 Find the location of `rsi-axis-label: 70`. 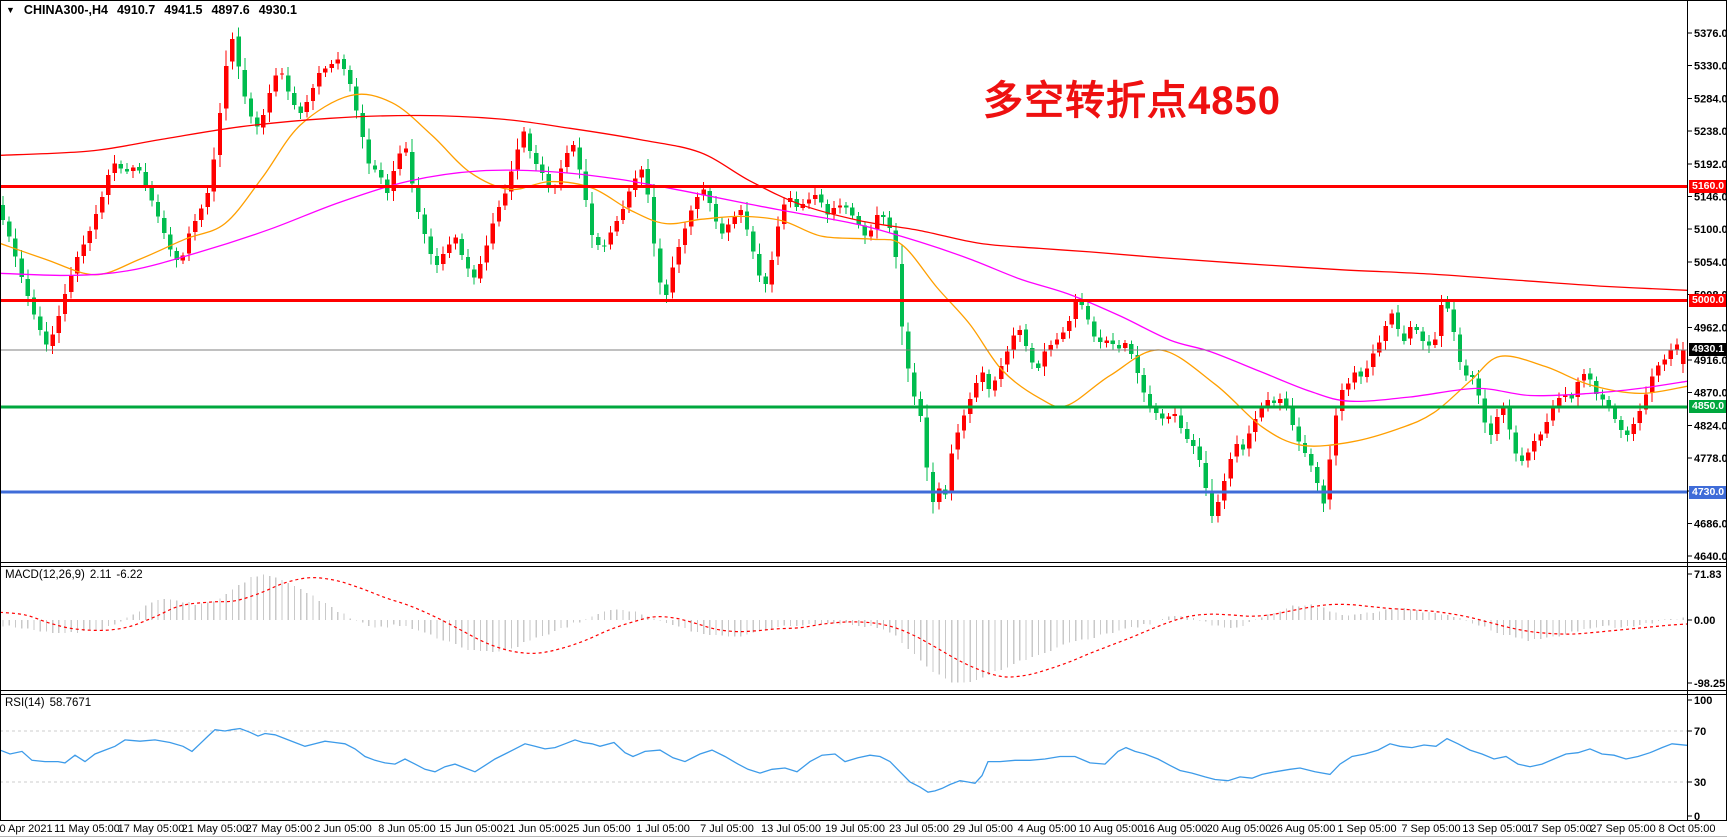

rsi-axis-label: 70 is located at coordinates (1700, 732).